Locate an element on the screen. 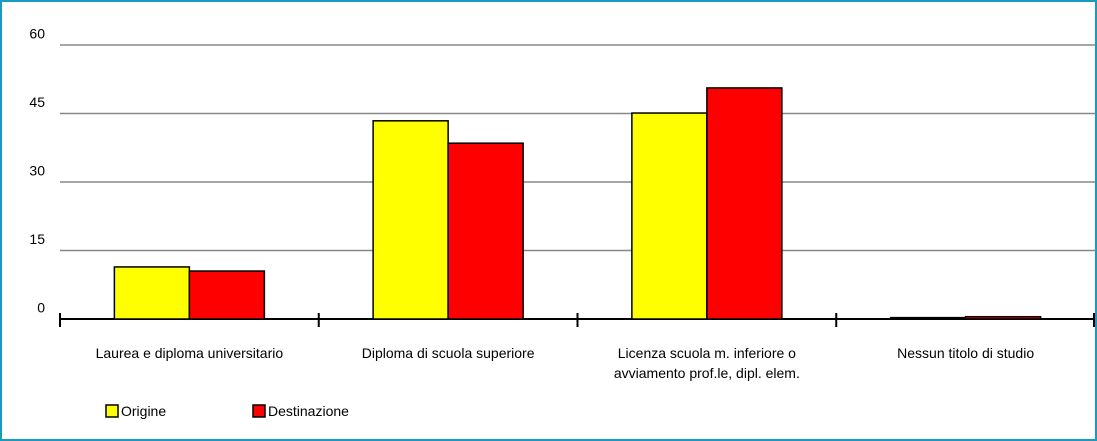  y-tick-label: 60 is located at coordinates (37, 34).